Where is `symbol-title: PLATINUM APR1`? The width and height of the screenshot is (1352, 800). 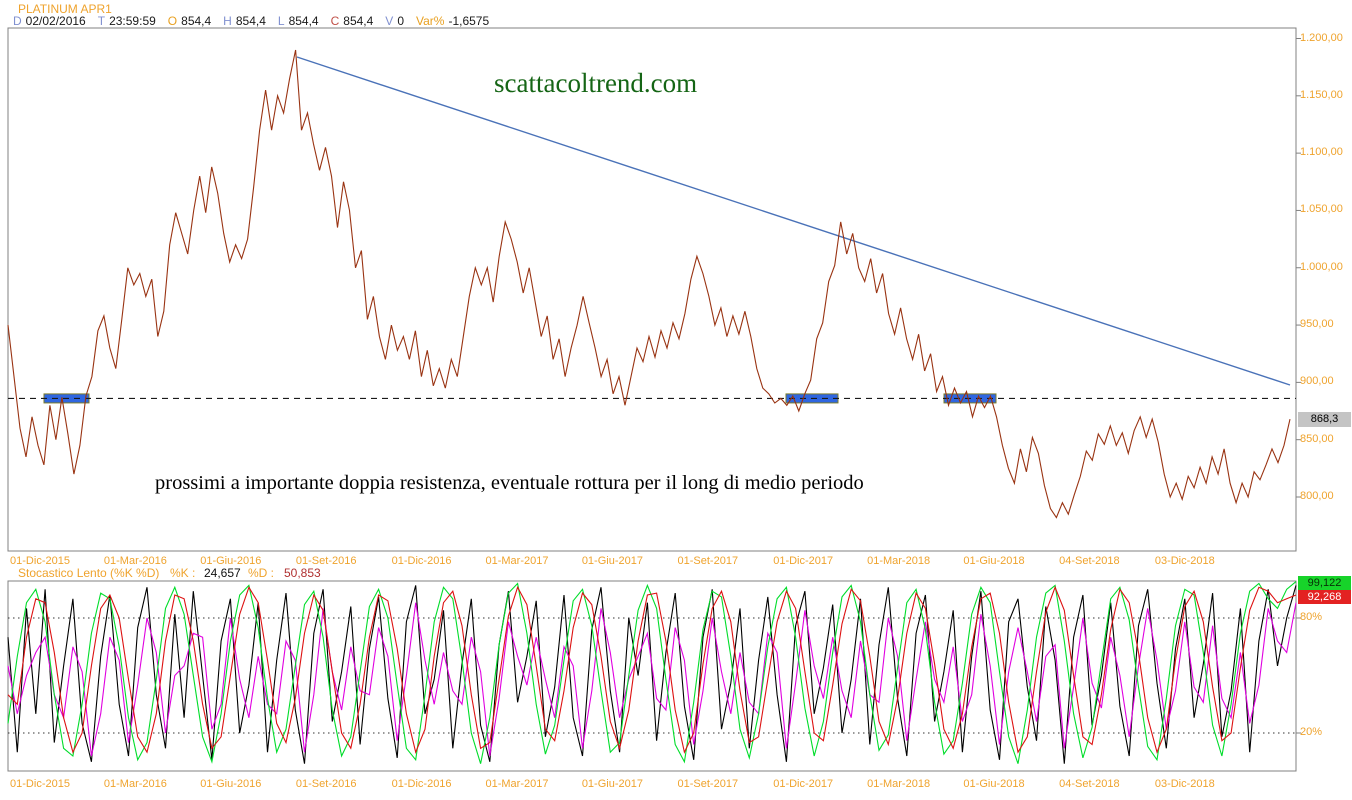
symbol-title: PLATINUM APR1 is located at coordinates (65, 9).